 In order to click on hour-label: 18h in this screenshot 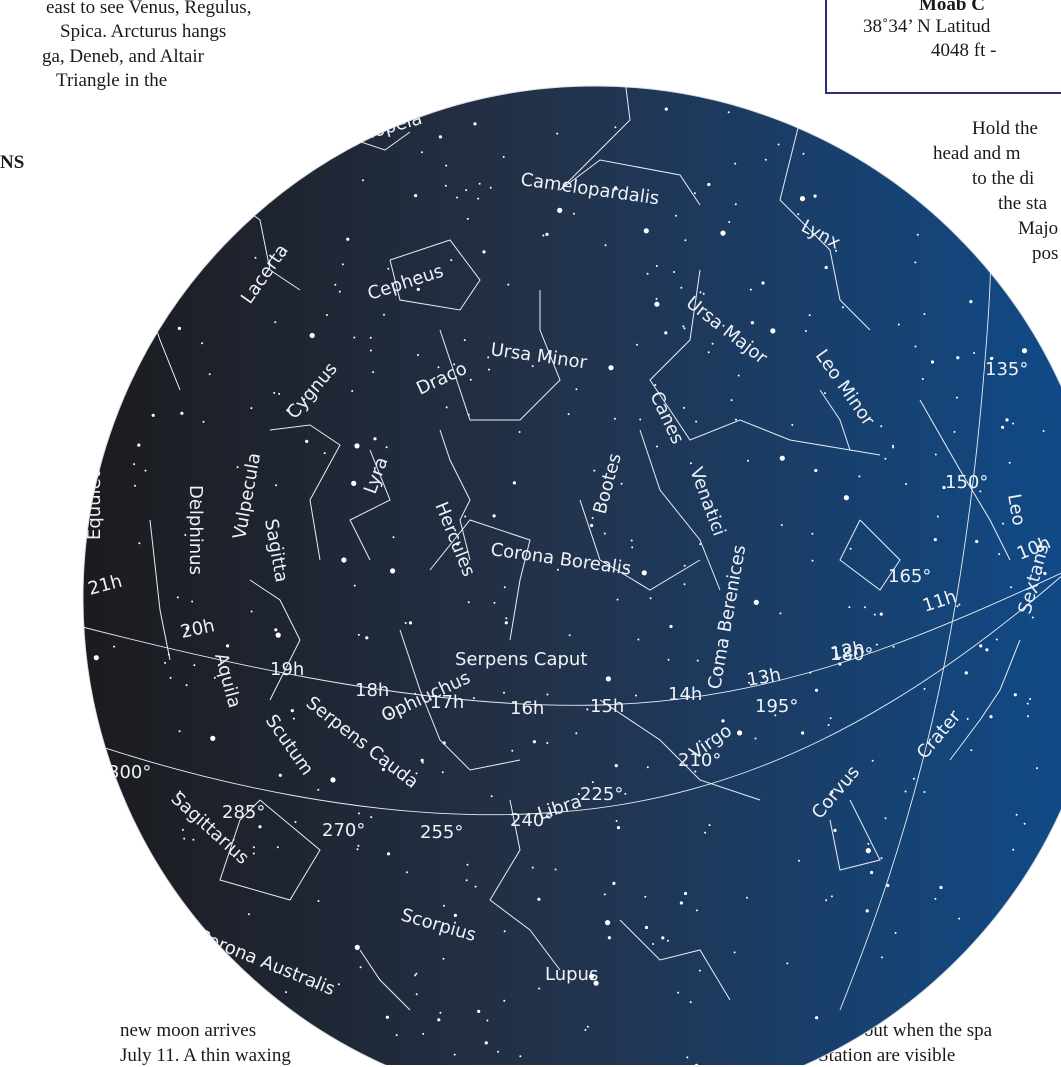, I will do `click(372, 690)`.